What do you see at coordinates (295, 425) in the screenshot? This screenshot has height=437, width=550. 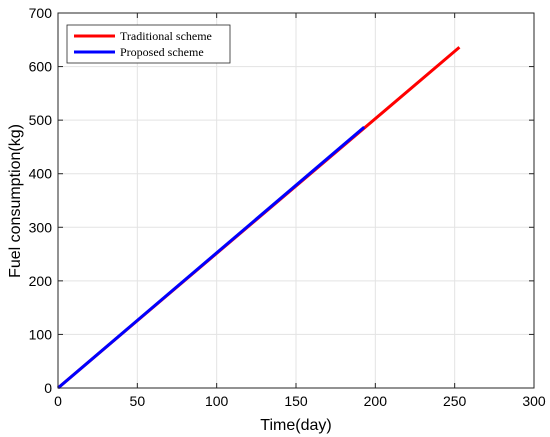 I see `x-axis-label: Time(day)` at bounding box center [295, 425].